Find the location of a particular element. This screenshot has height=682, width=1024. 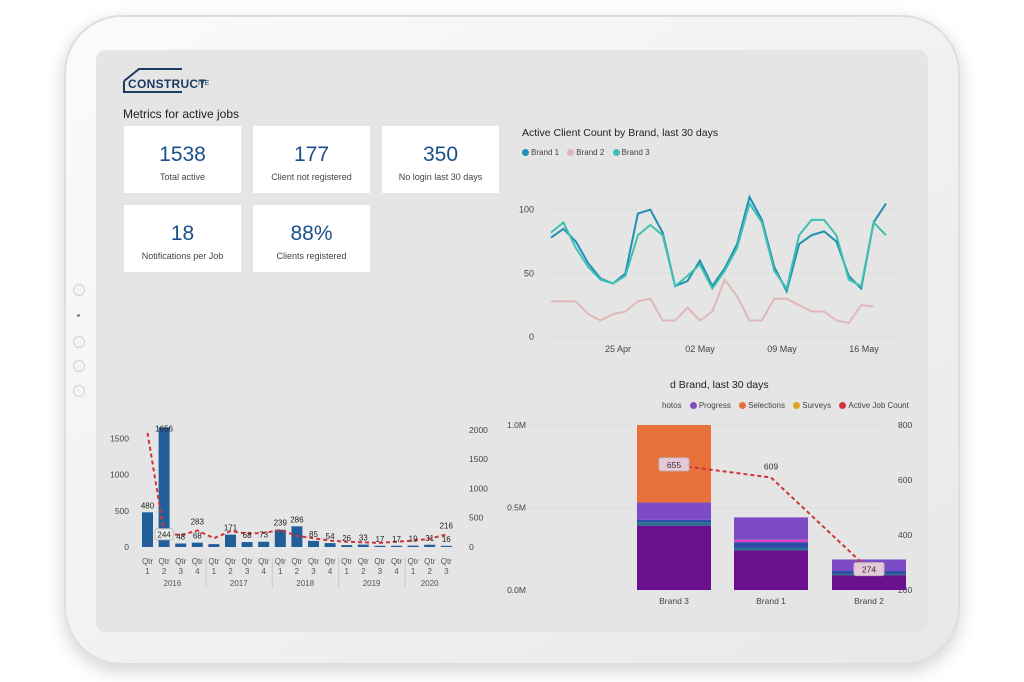

bar-data-label: 68 is located at coordinates (247, 535).